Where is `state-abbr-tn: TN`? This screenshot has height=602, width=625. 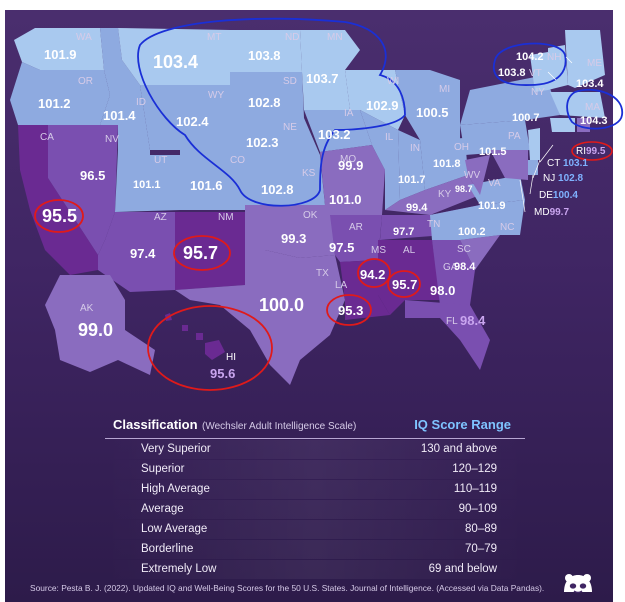 state-abbr-tn: TN is located at coordinates (434, 224).